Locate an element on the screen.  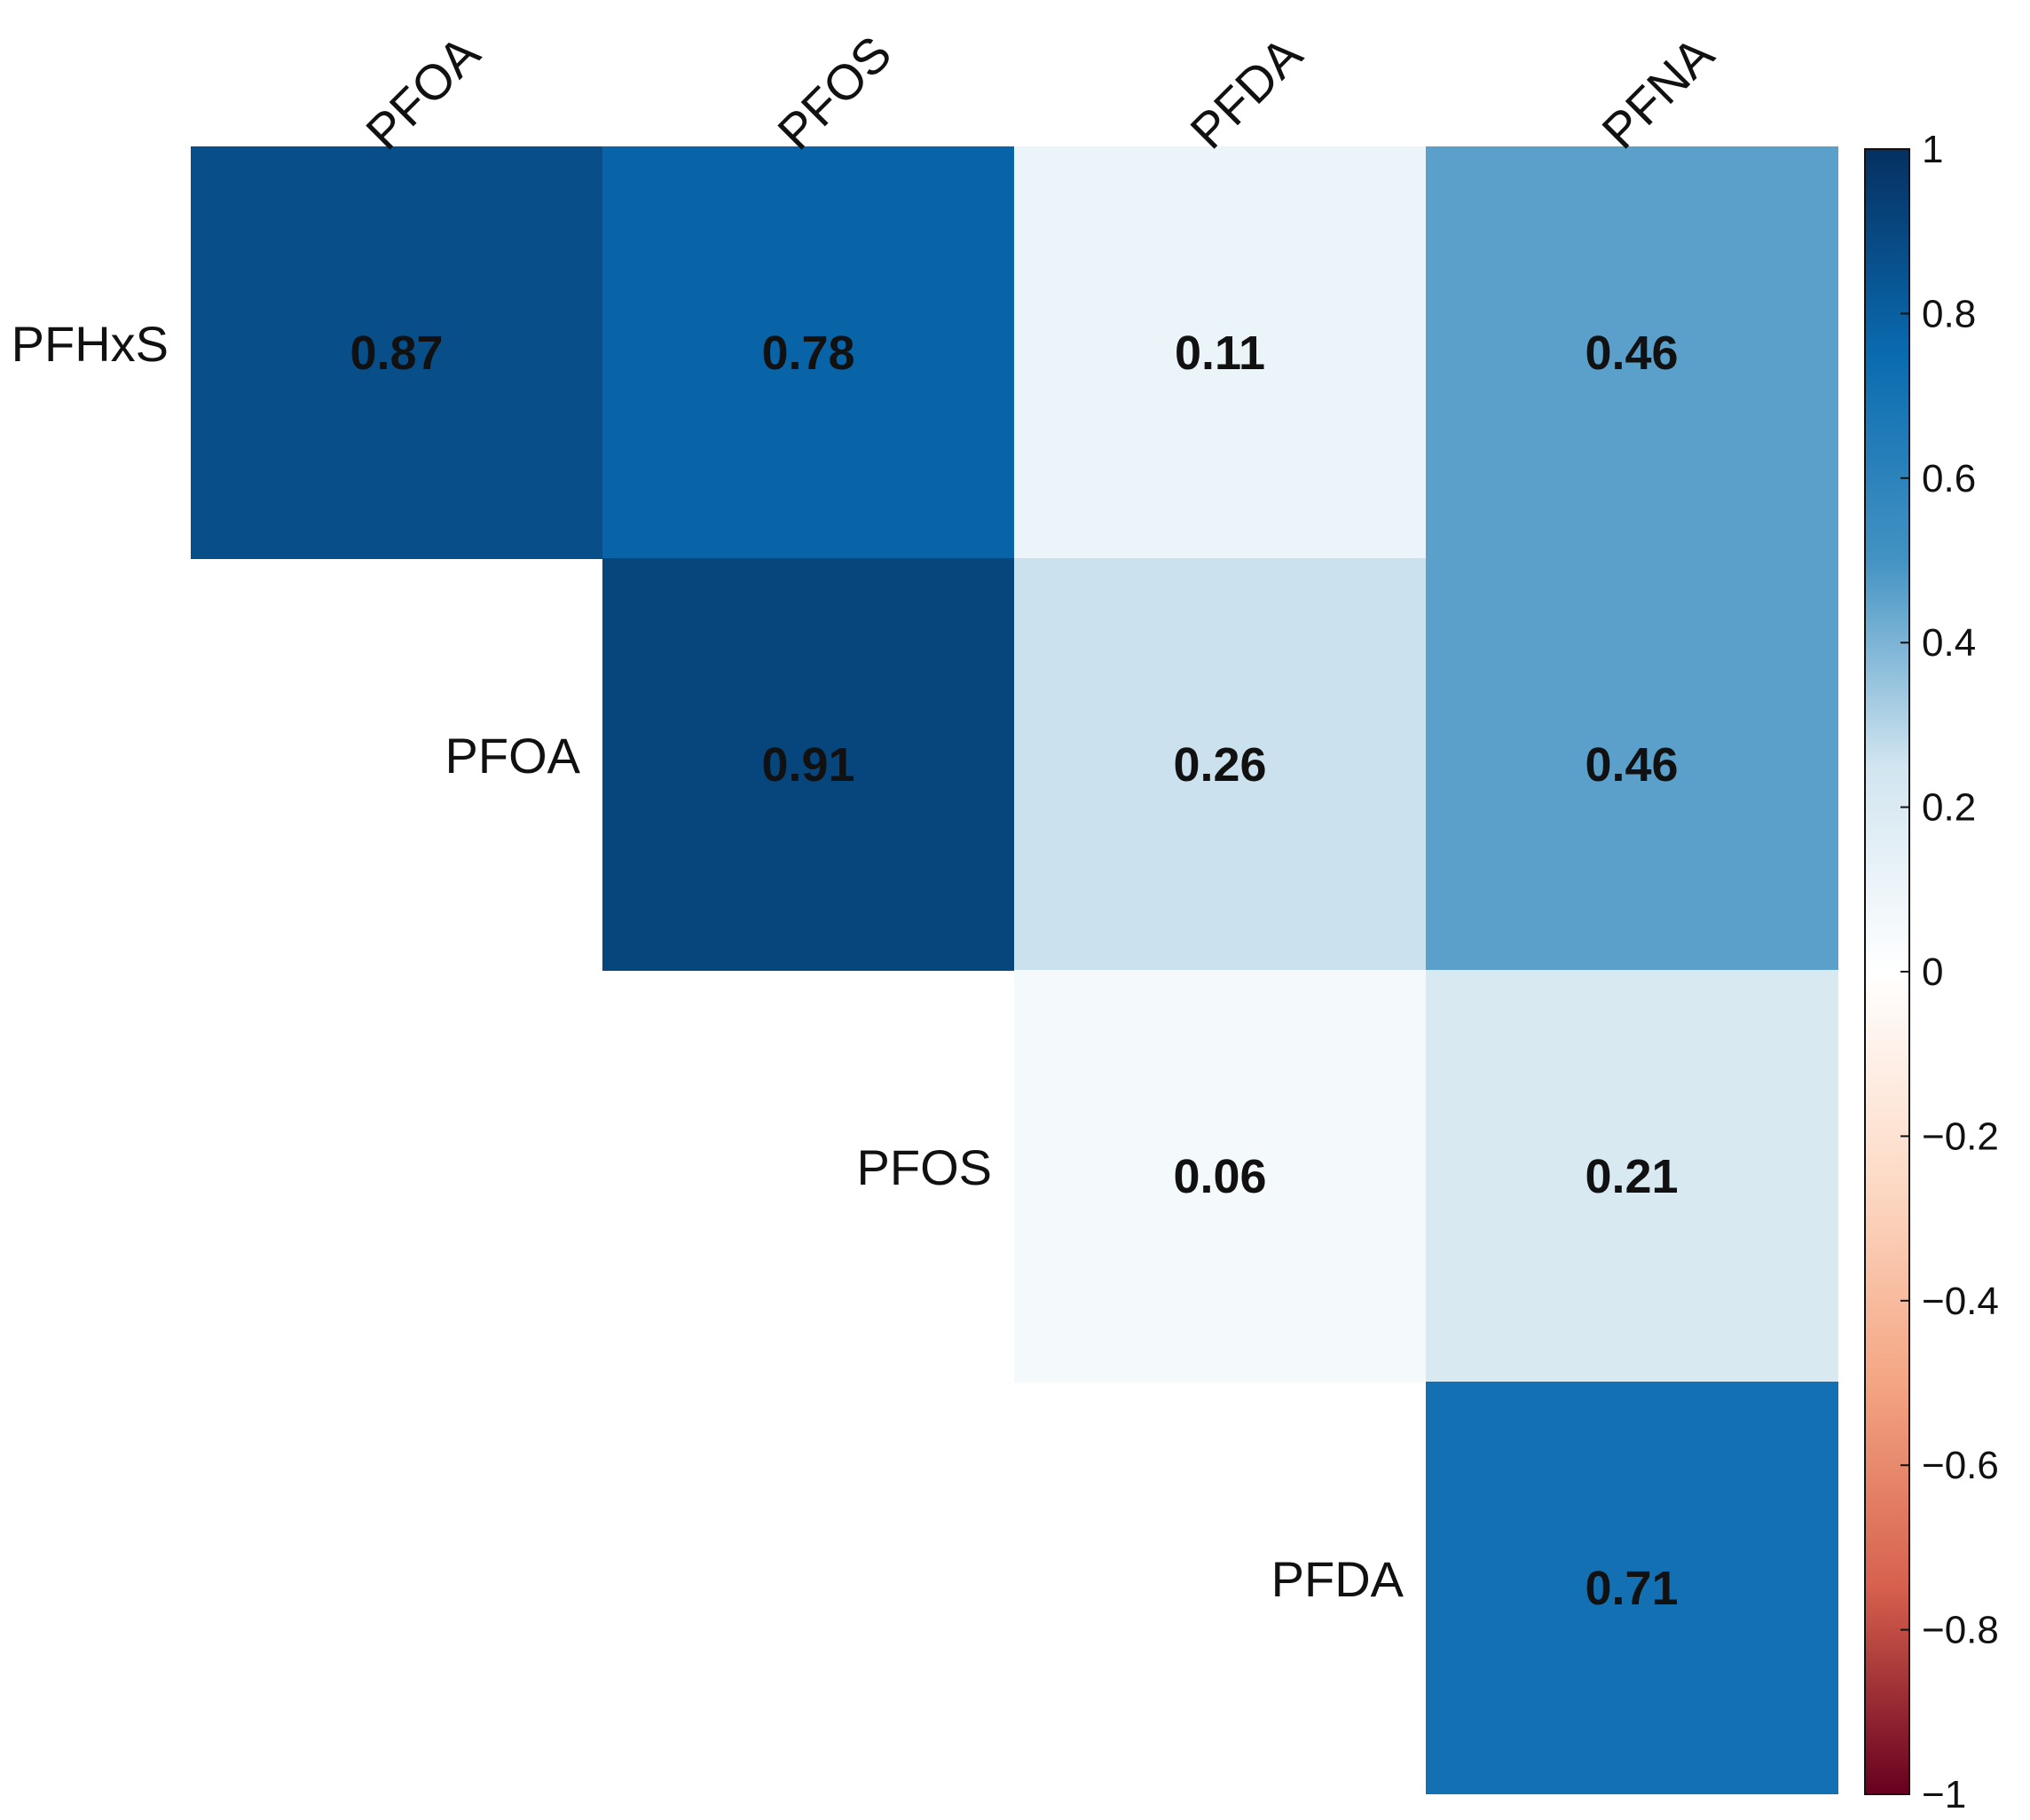
colorbar-tick-label: 0.4 is located at coordinates (1949, 643).